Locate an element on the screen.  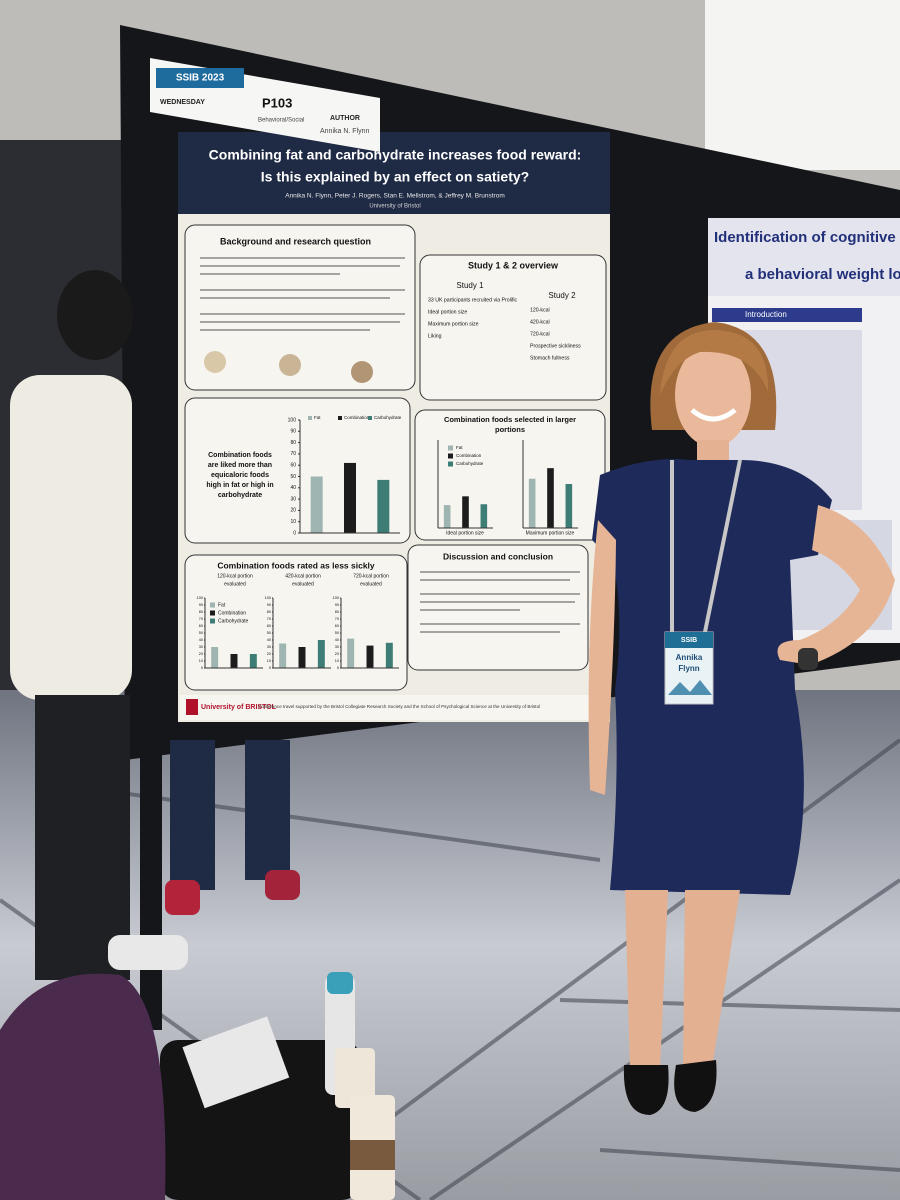
poster-text: carbohydrate is located at coordinates (240, 495).